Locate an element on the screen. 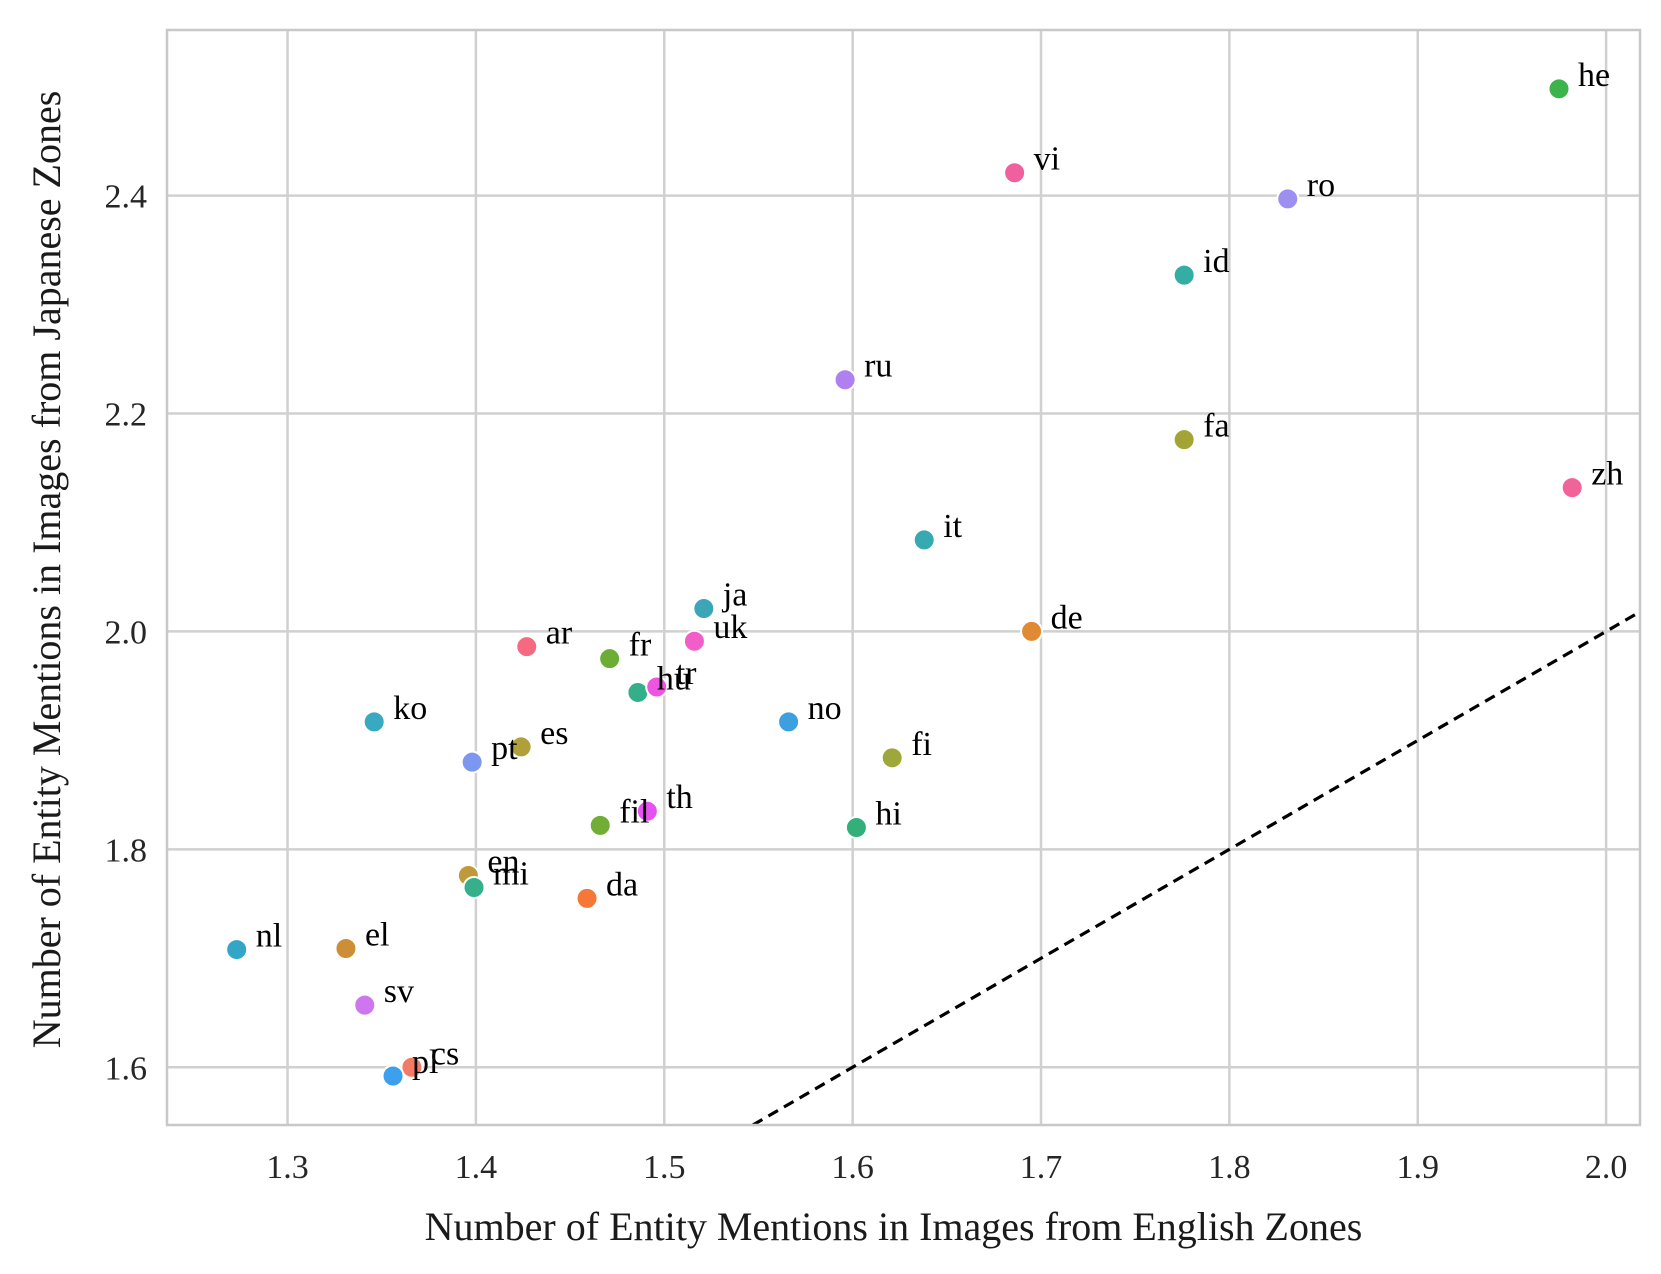 The width and height of the screenshot is (1661, 1274). x-tick-labels: 1.3 1.4 1.5 1.6 1.7 1.8 1.9 2.0 is located at coordinates (946, 1167).